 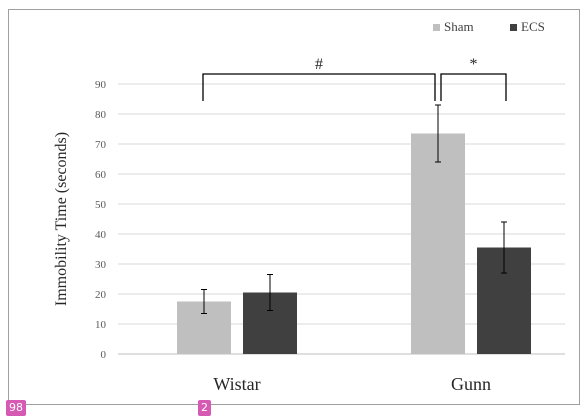 What do you see at coordinates (104, 355) in the screenshot?
I see `y-tick-label: 0` at bounding box center [104, 355].